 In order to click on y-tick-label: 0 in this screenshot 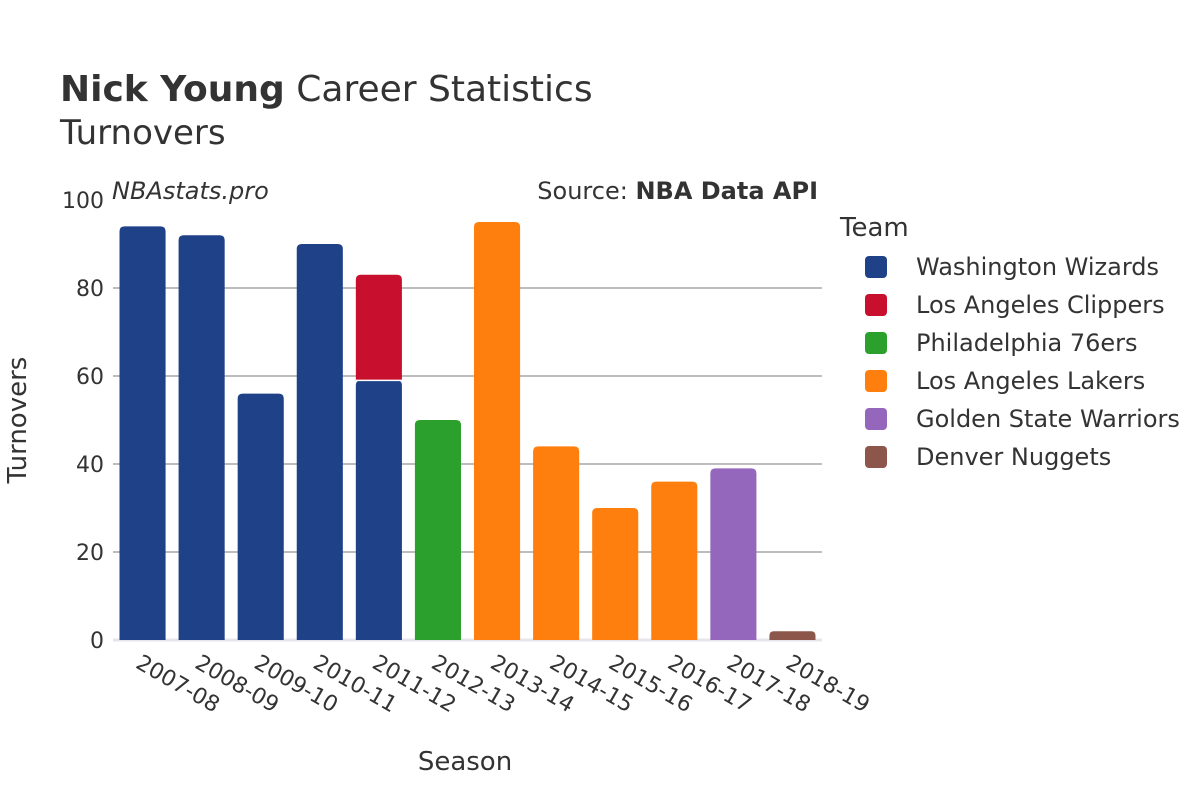, I will do `click(97, 641)`.